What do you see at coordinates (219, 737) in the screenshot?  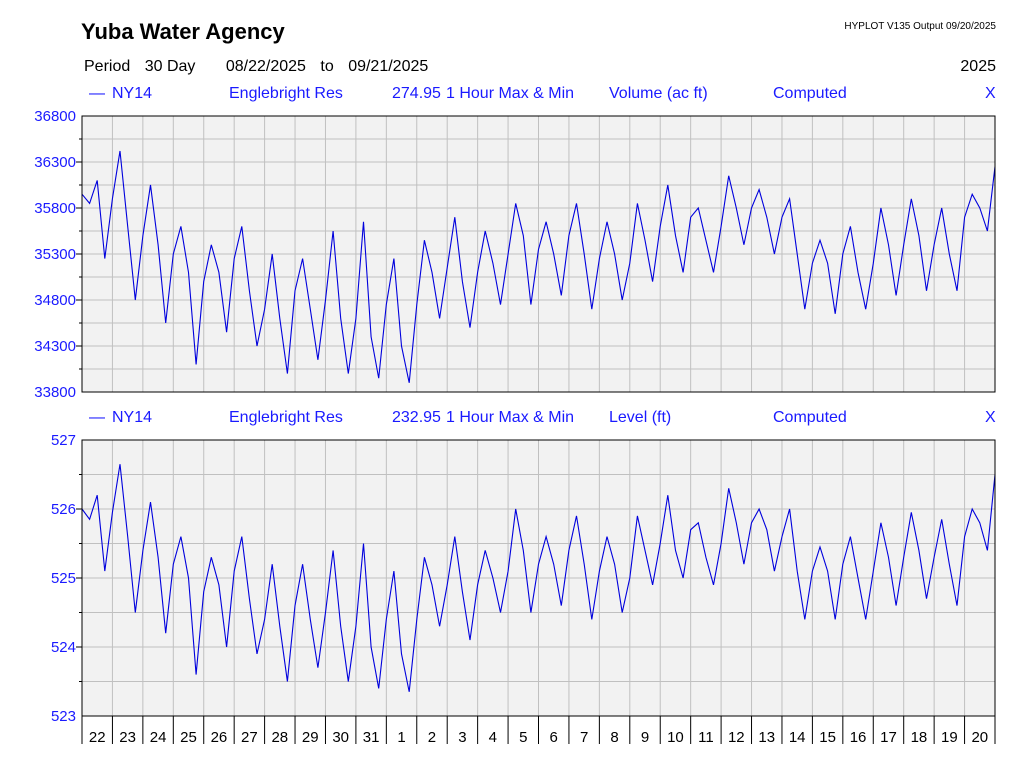 I see `x-tick-label: 26` at bounding box center [219, 737].